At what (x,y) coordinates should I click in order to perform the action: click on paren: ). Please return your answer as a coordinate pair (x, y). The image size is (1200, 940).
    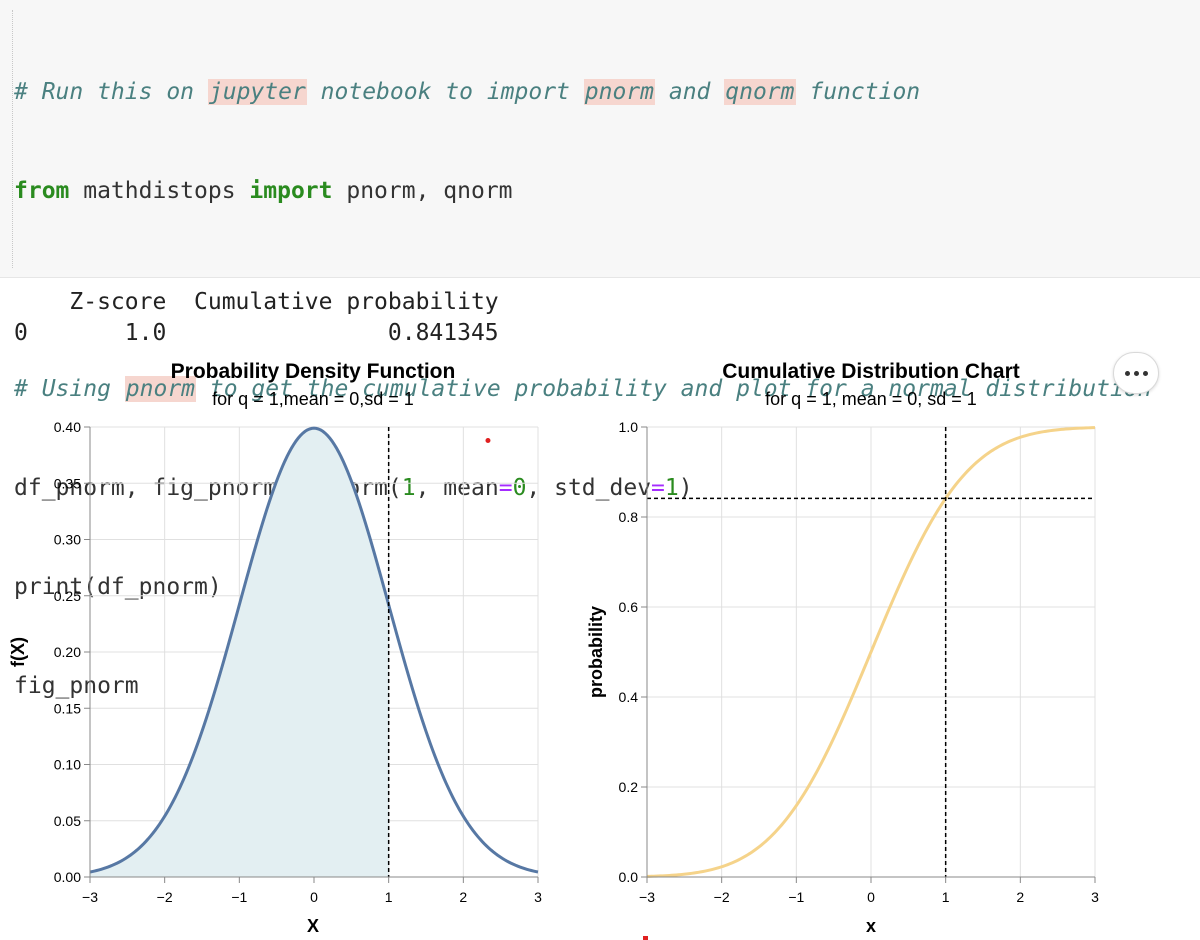
    Looking at the image, I should click on (685, 488).